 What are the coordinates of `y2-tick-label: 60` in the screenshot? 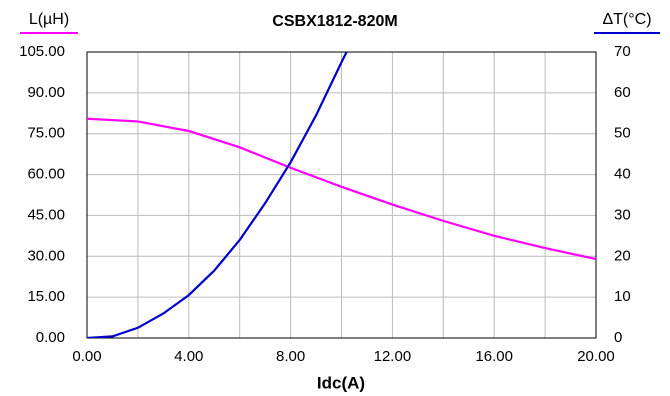 It's located at (622, 92).